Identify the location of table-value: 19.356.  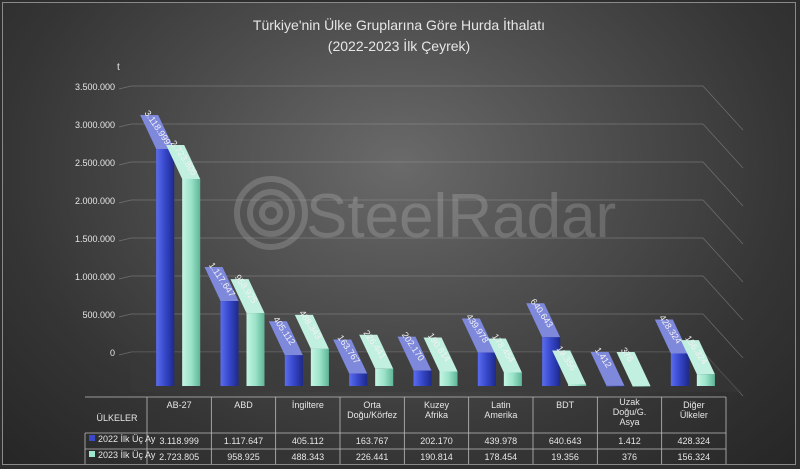
(565, 457).